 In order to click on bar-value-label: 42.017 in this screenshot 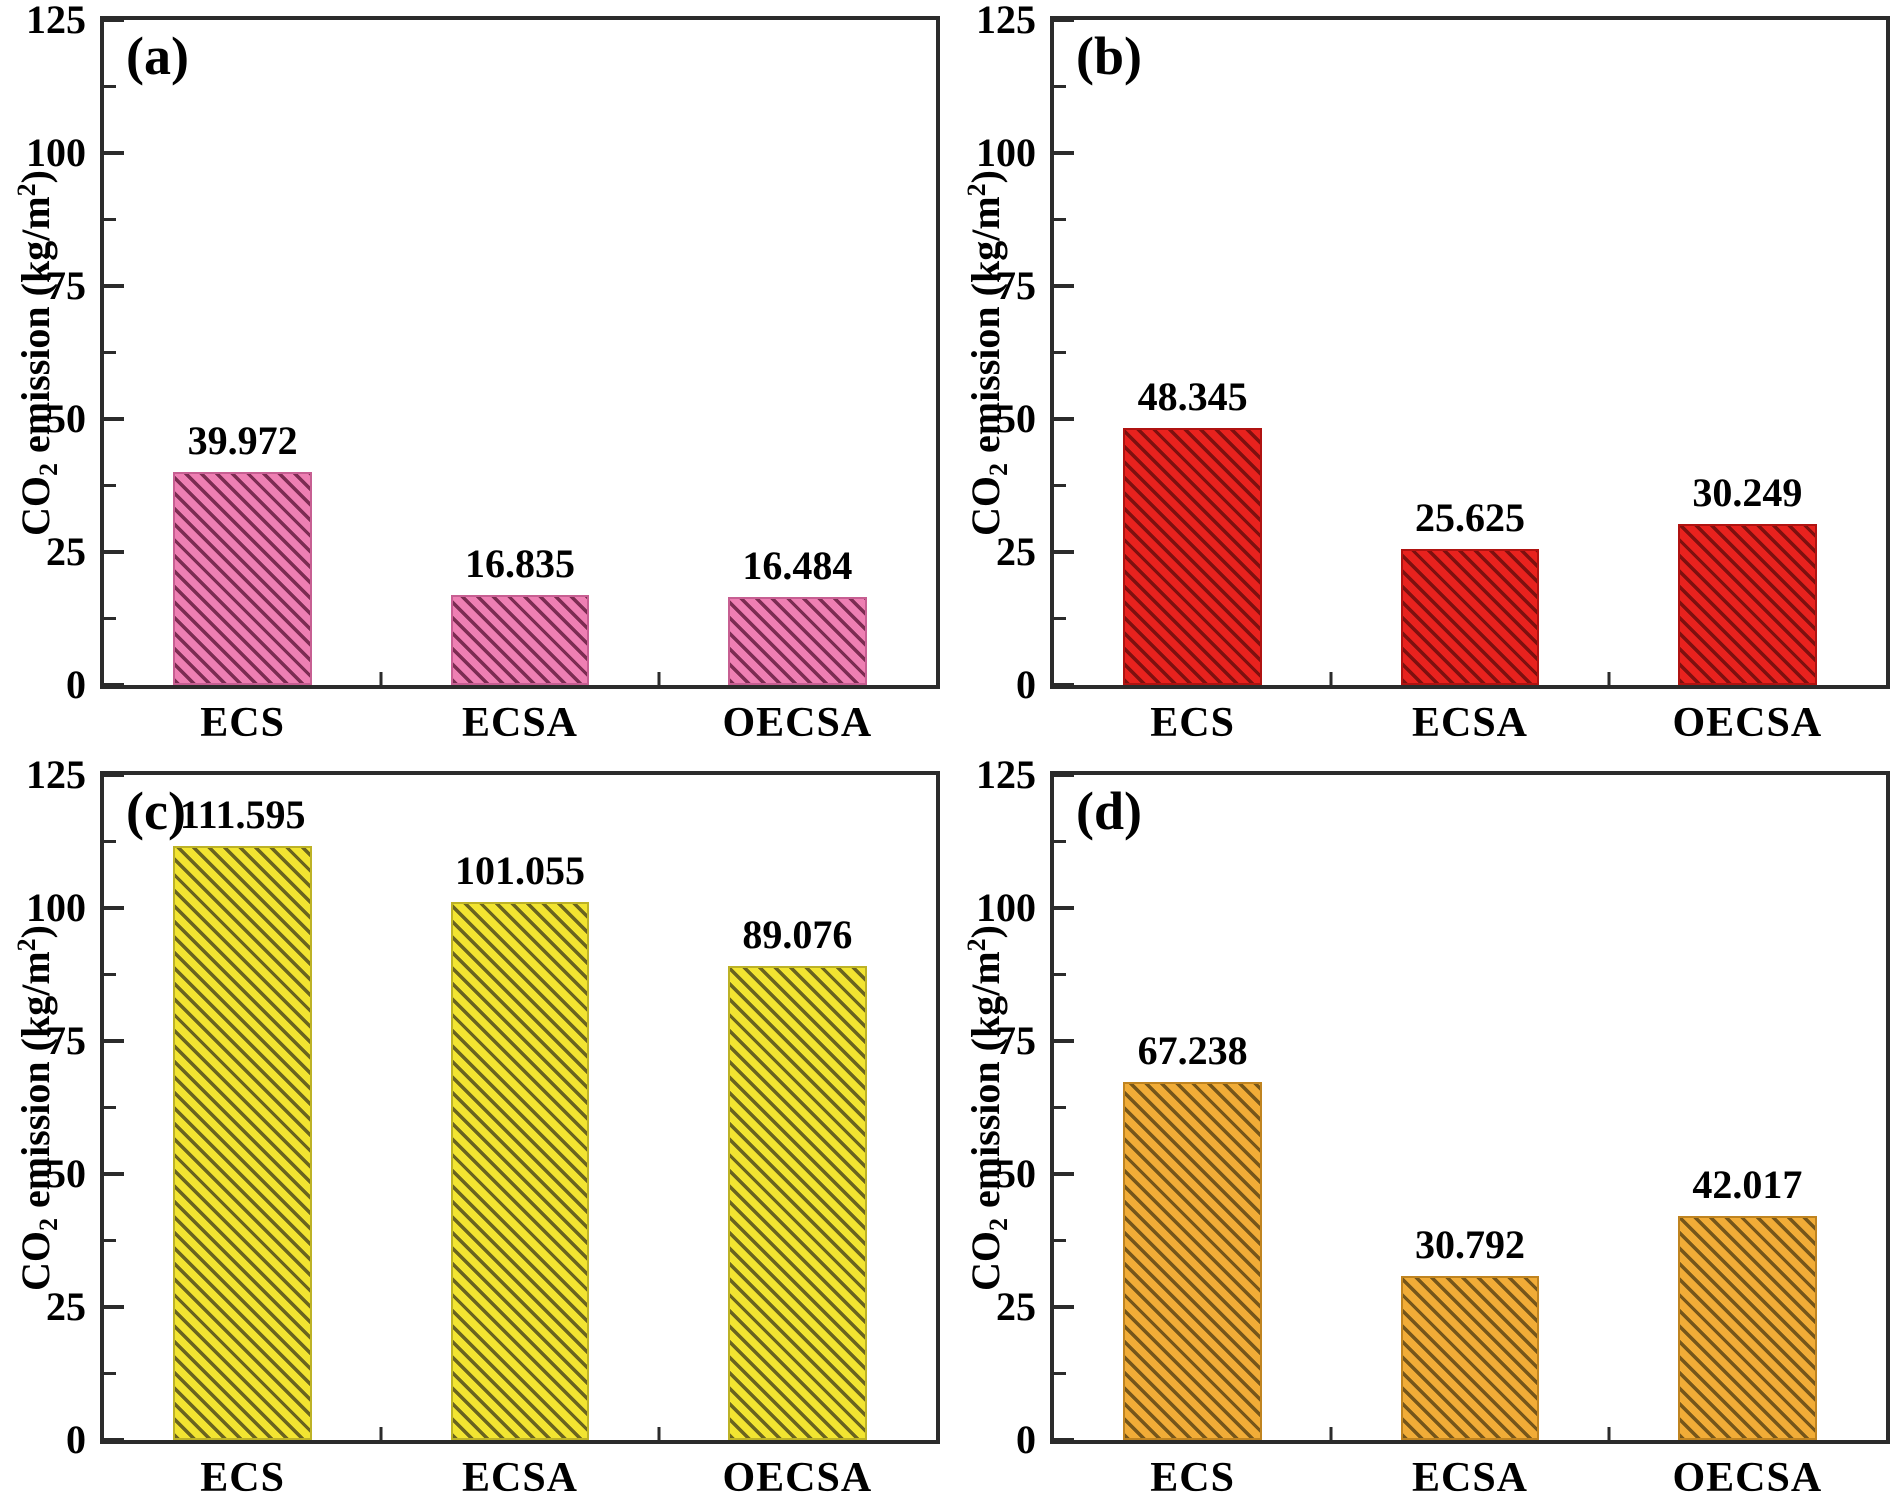, I will do `click(1747, 1185)`.